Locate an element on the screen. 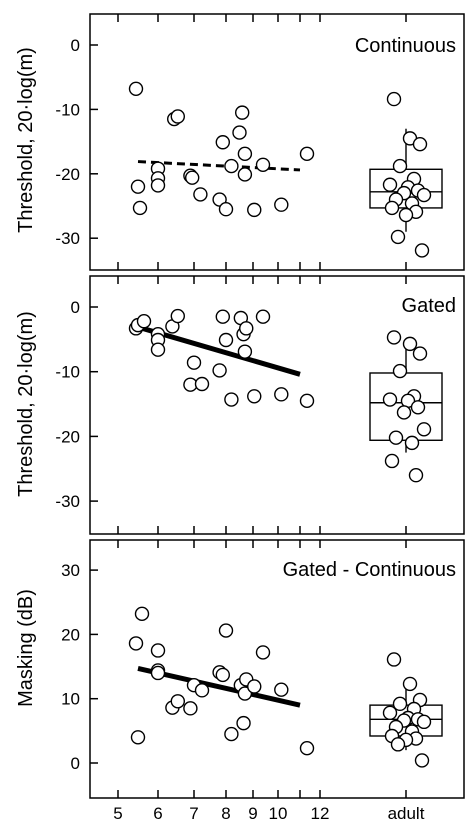 Image resolution: width=466 pixels, height=822 pixels. panel-title-masking: Gated - Continuous is located at coordinates (369, 570).